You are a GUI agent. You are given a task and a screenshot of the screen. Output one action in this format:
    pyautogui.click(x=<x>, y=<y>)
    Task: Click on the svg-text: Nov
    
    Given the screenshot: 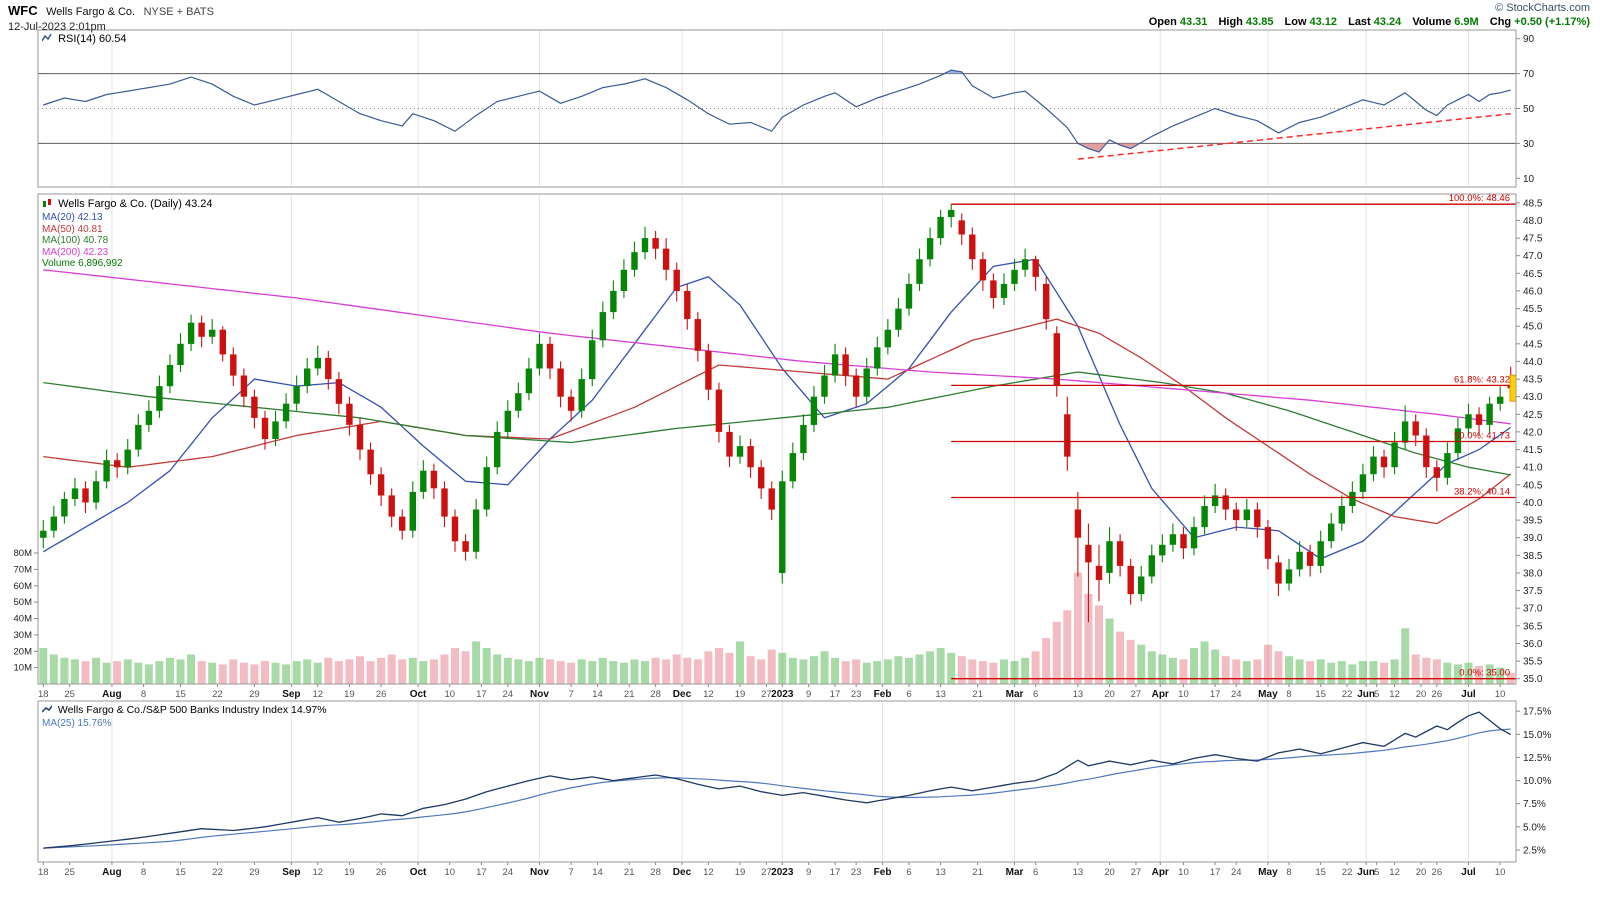 What is the action you would take?
    pyautogui.click(x=539, y=872)
    